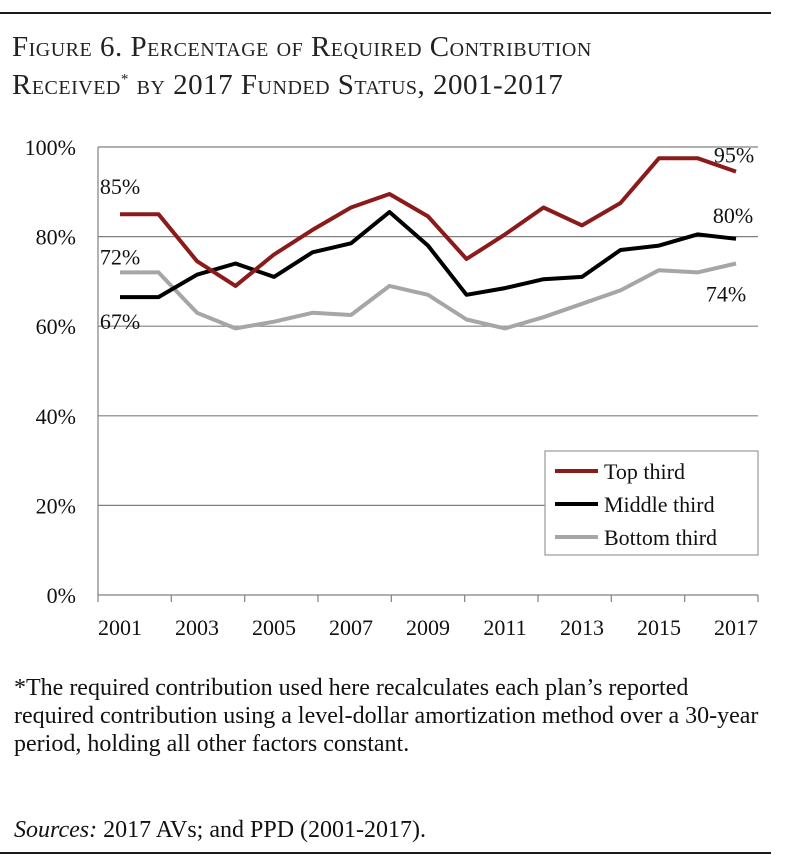 The height and width of the screenshot is (861, 785). I want to click on x-tick-label: 2009, so click(428, 627).